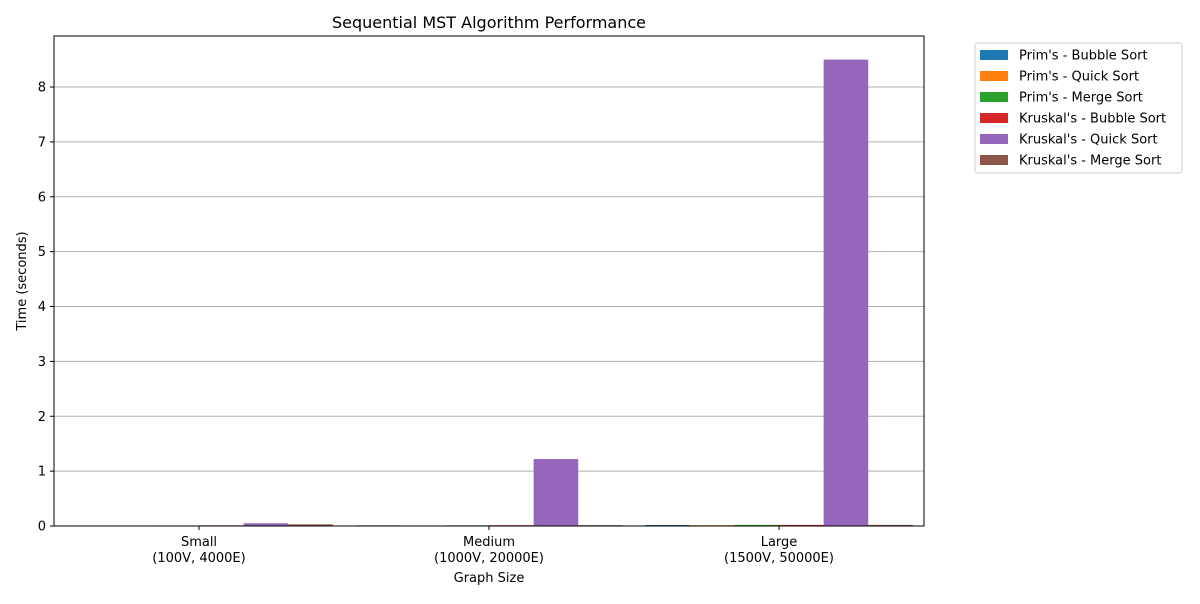 The height and width of the screenshot is (604, 1200). What do you see at coordinates (489, 22) in the screenshot?
I see `chart-title: Sequential MST Algorithm Performance` at bounding box center [489, 22].